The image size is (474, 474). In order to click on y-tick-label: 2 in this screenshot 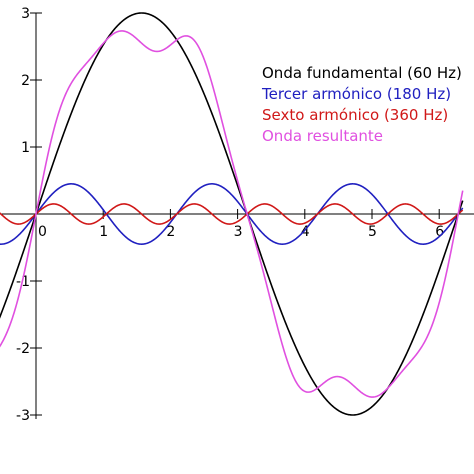, I will do `click(25, 81)`.